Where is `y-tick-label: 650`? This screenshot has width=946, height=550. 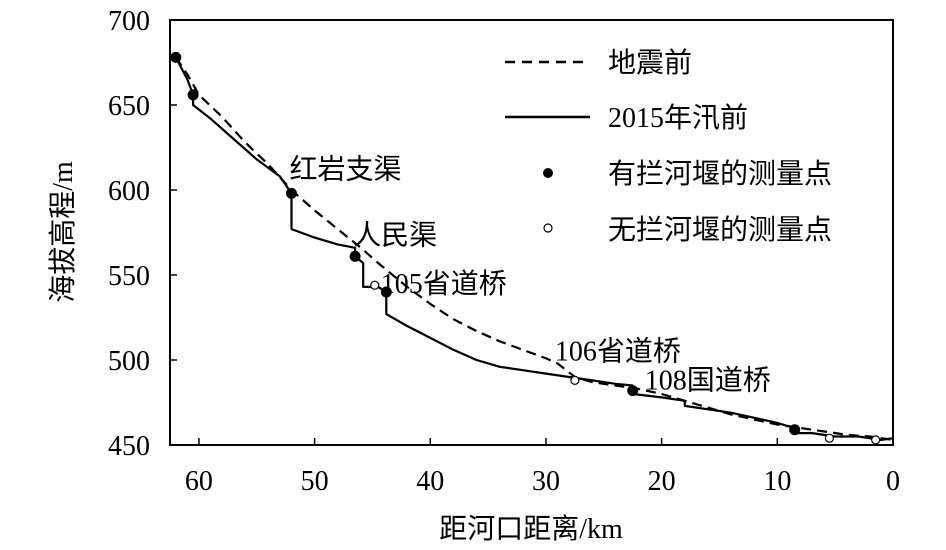
y-tick-label: 650 is located at coordinates (129, 106).